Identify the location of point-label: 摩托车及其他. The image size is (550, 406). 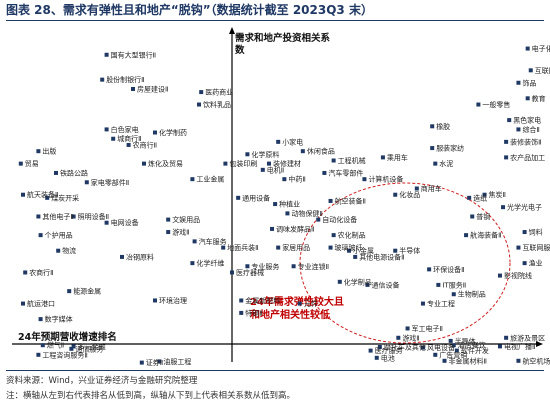
(405, 347).